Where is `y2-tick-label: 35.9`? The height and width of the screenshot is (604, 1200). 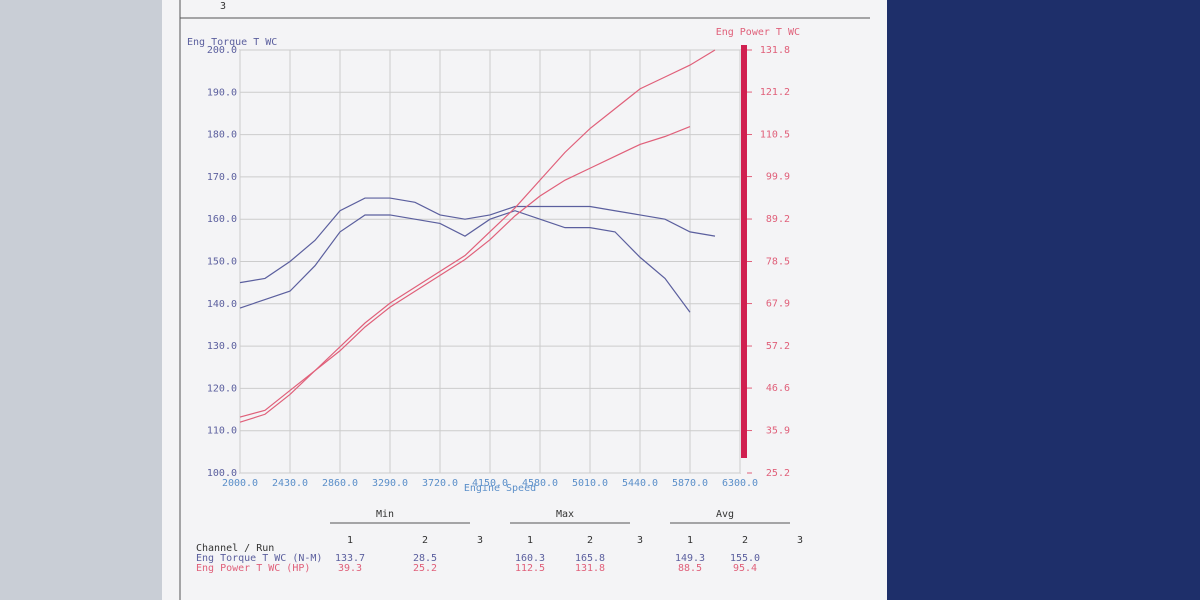
y2-tick-label: 35.9 is located at coordinates (778, 431).